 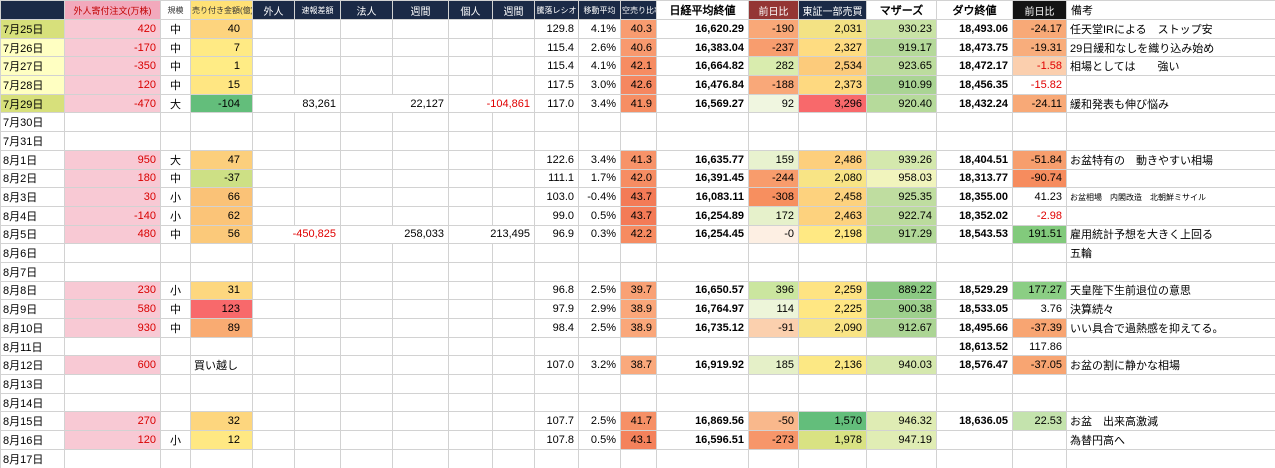 I want to click on cell-remarks: 五輪, so click(x=1170, y=253).